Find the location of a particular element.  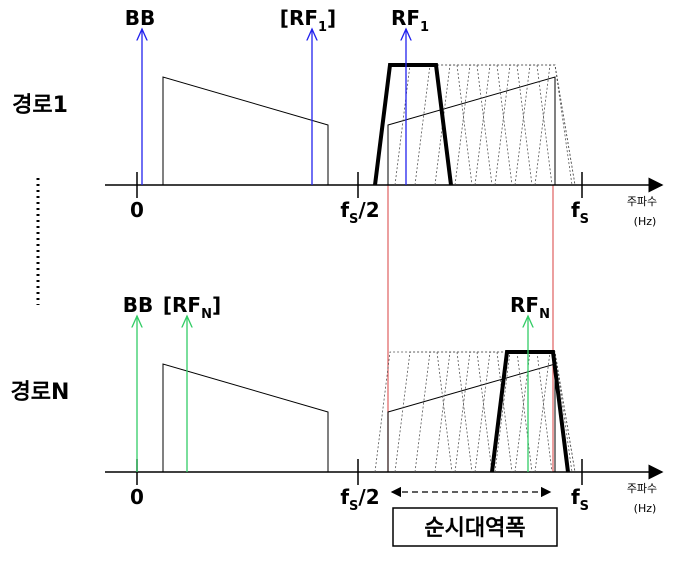

label: RFN is located at coordinates (530, 307).